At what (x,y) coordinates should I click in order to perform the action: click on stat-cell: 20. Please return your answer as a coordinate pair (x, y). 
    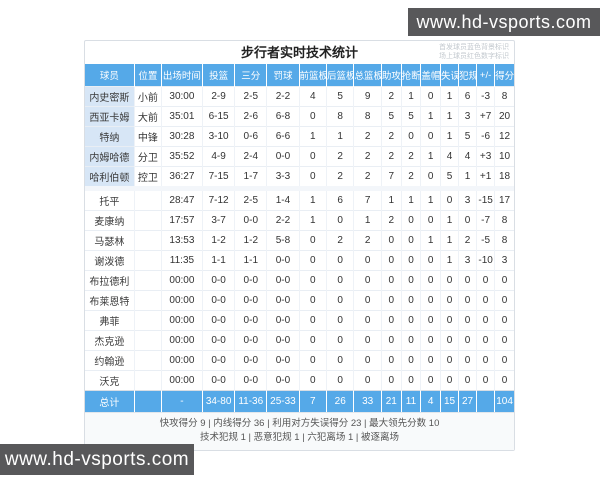
    Looking at the image, I should click on (504, 116).